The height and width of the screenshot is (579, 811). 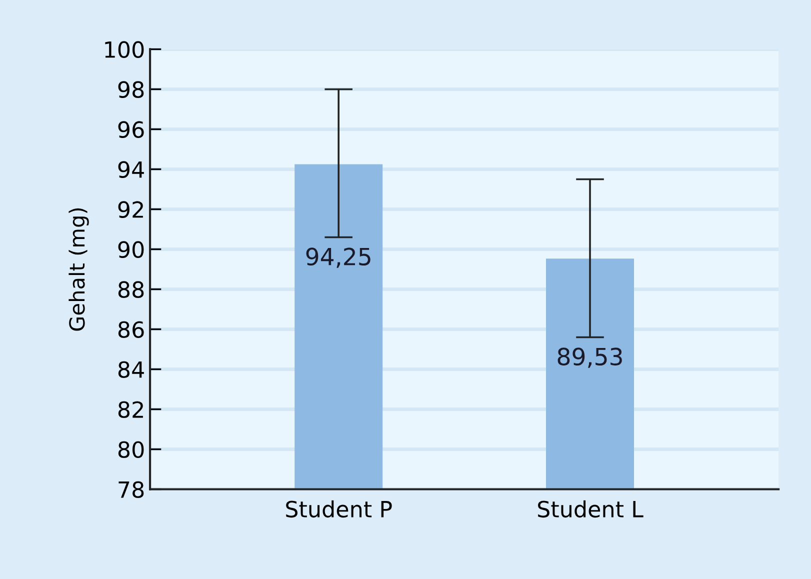 I want to click on y-tick-label: 96, so click(x=131, y=129).